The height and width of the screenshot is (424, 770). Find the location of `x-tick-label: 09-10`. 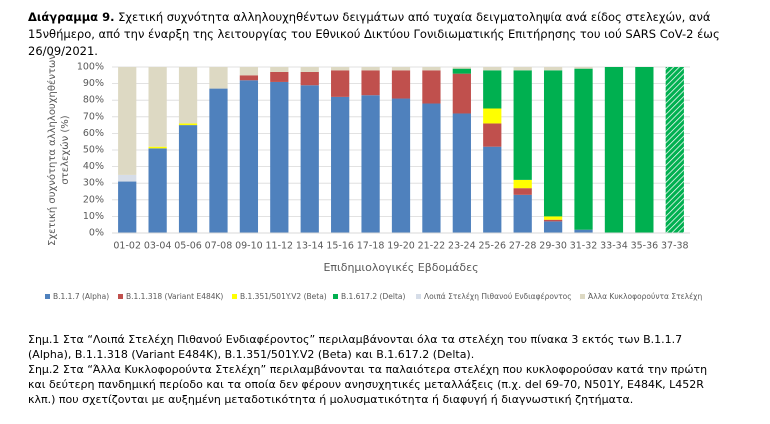

x-tick-label: 09-10 is located at coordinates (249, 246).